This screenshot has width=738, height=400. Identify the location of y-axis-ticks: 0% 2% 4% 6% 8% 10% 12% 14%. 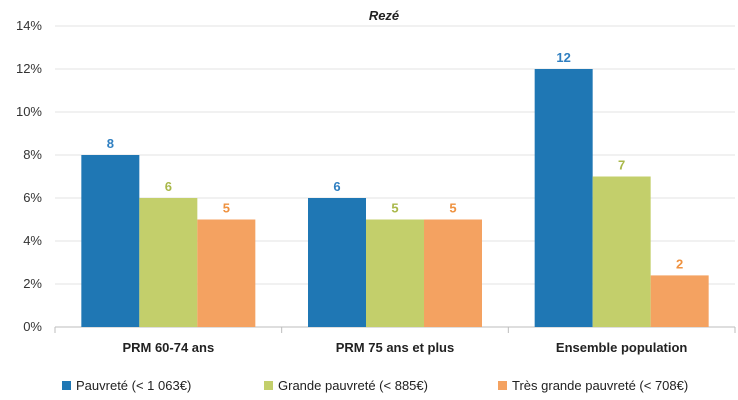
(29, 176).